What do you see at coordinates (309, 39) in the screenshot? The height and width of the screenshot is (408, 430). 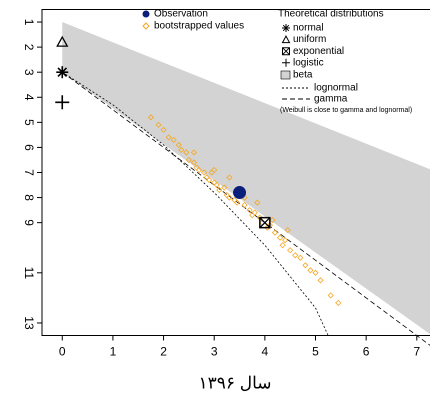 I see `legend-label: uniform` at bounding box center [309, 39].